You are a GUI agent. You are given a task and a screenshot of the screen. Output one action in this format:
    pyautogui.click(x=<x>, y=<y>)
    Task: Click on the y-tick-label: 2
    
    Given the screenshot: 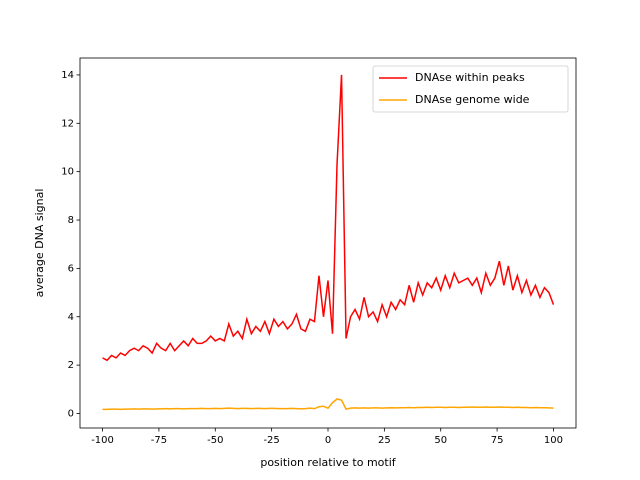 What is the action you would take?
    pyautogui.click(x=71, y=365)
    